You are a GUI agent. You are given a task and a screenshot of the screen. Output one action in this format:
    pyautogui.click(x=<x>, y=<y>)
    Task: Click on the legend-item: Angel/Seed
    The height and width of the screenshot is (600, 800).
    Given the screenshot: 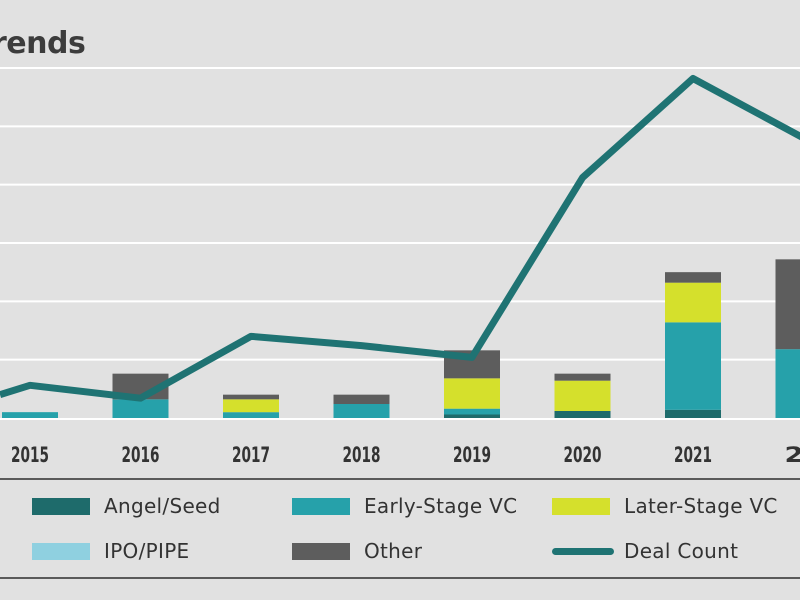 What is the action you would take?
    pyautogui.click(x=126, y=506)
    